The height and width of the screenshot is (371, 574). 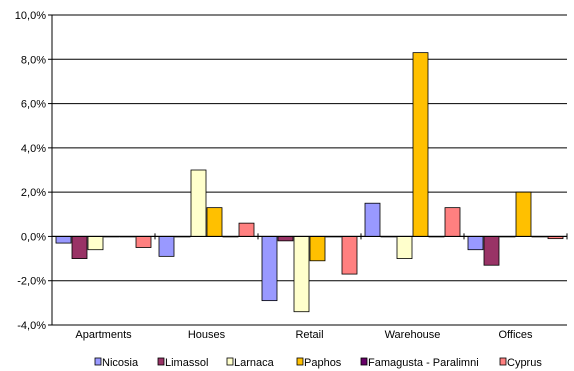 What do you see at coordinates (323, 363) in the screenshot?
I see `legend-label: Paphos` at bounding box center [323, 363].